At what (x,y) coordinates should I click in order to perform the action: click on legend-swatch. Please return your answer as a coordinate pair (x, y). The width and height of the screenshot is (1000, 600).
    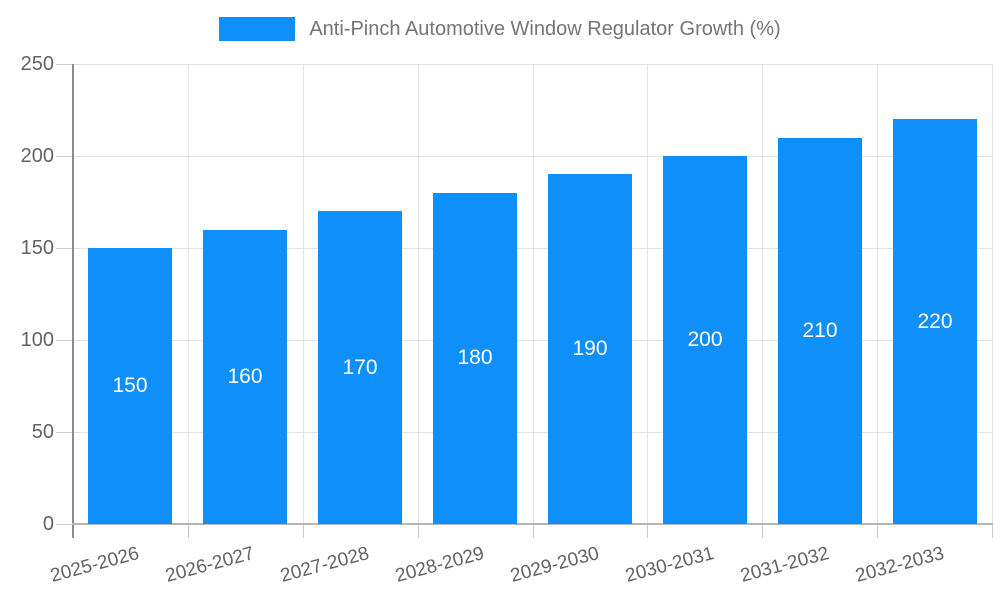
    Looking at the image, I should click on (257, 29).